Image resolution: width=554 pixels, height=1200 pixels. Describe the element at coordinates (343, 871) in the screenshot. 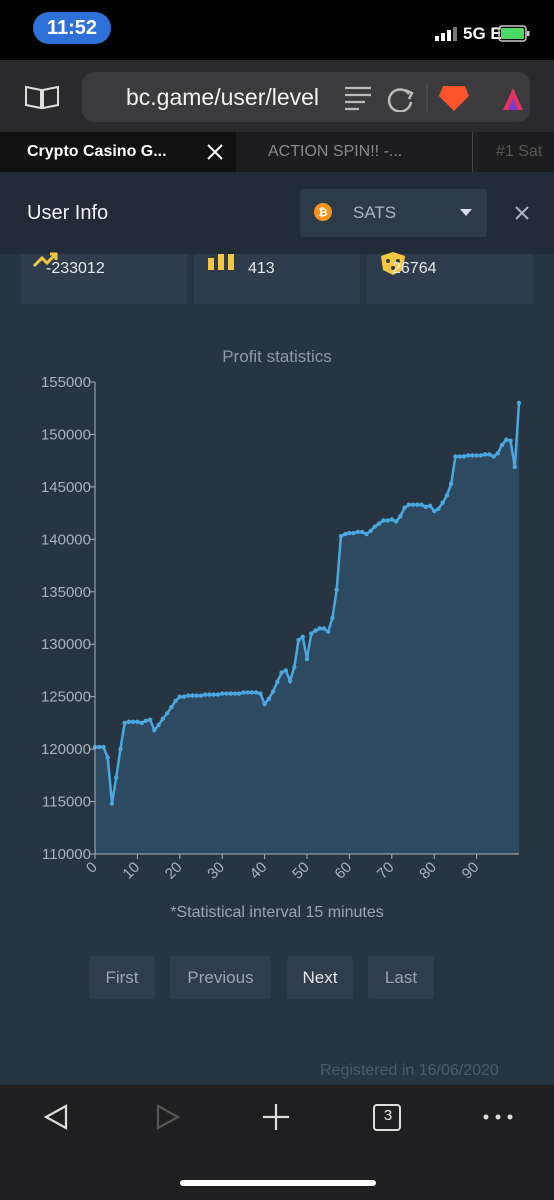

I see `x-tick-label: 60` at that location.